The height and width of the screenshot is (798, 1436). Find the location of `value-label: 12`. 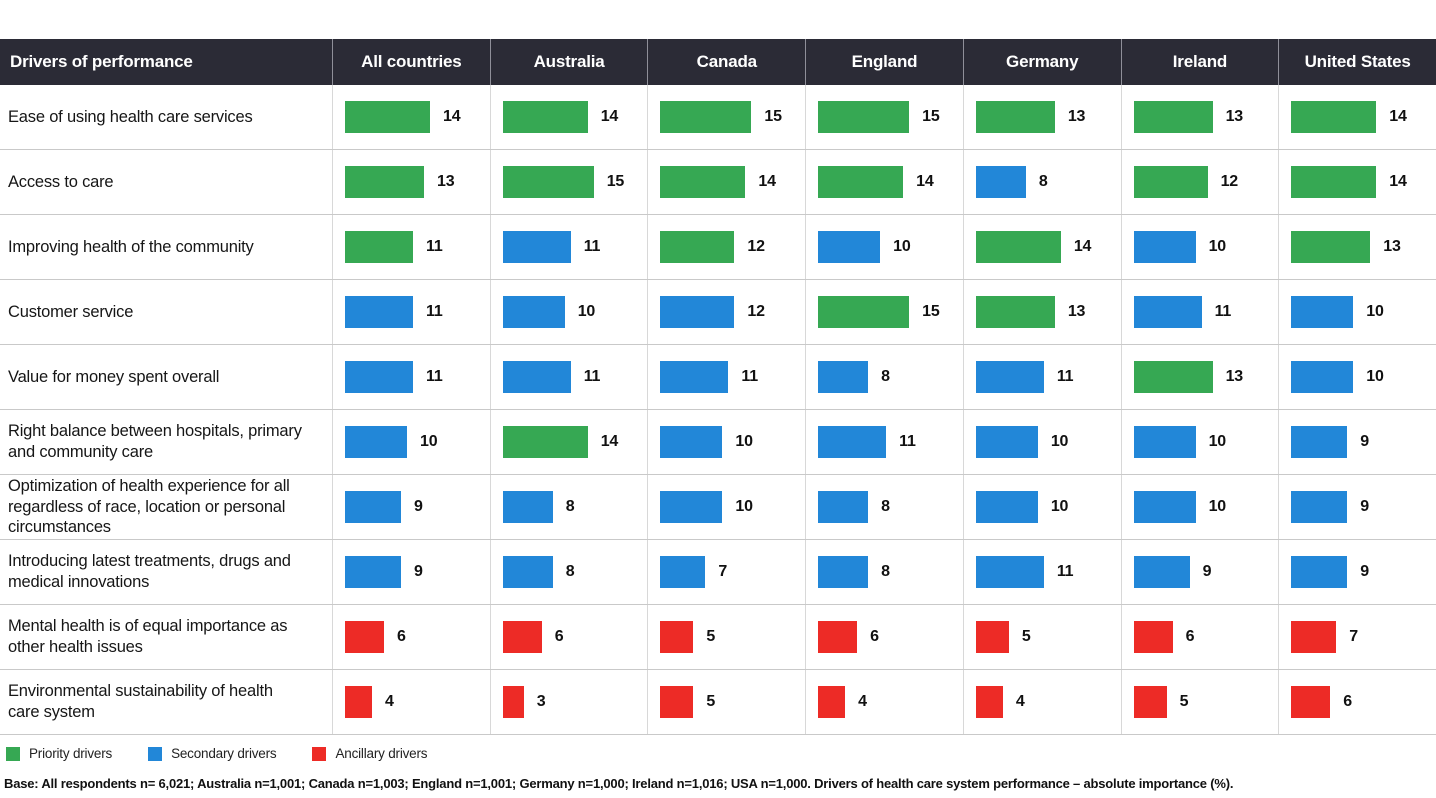

value-label: 12 is located at coordinates (756, 311).